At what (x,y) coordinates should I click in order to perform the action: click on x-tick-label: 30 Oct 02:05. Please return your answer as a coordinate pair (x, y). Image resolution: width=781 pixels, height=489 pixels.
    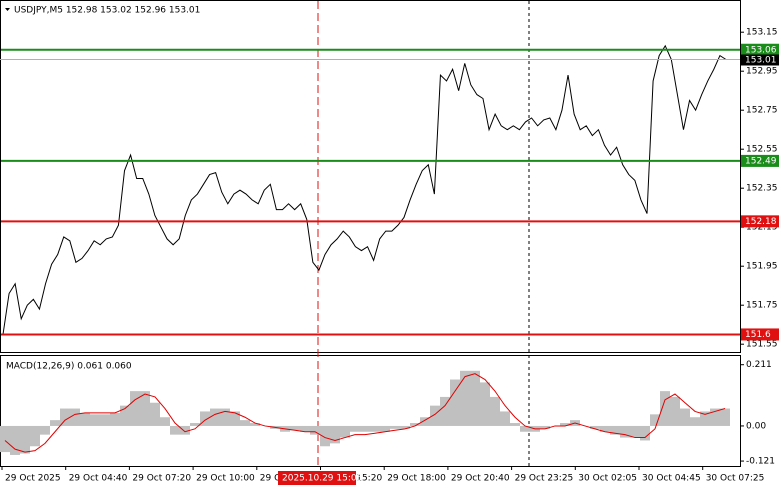
    Looking at the image, I should click on (607, 479).